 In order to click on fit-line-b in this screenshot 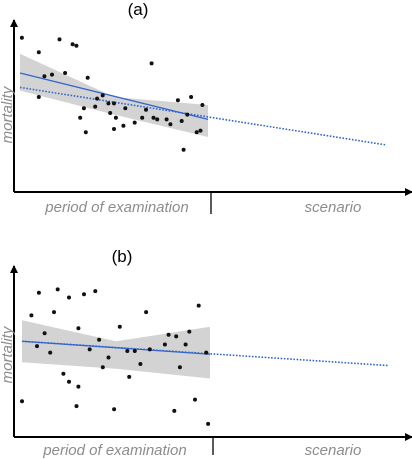, I will do `click(116, 347)`.